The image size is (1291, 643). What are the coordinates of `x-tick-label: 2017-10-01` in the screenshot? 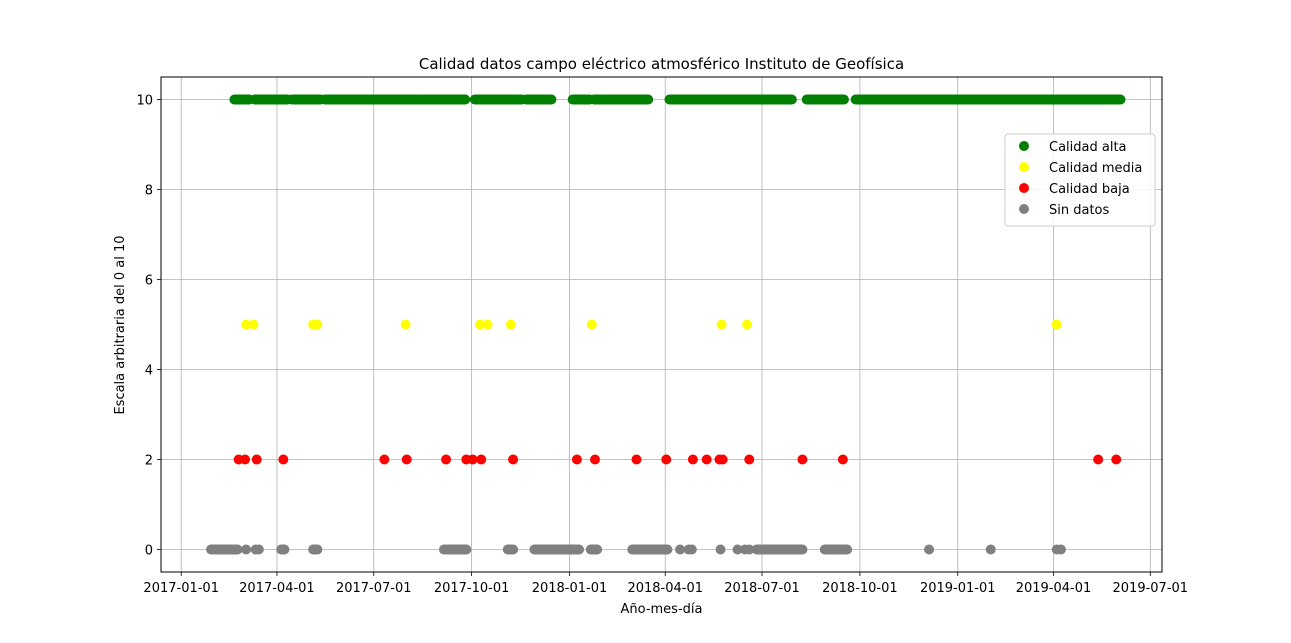 It's located at (472, 588).